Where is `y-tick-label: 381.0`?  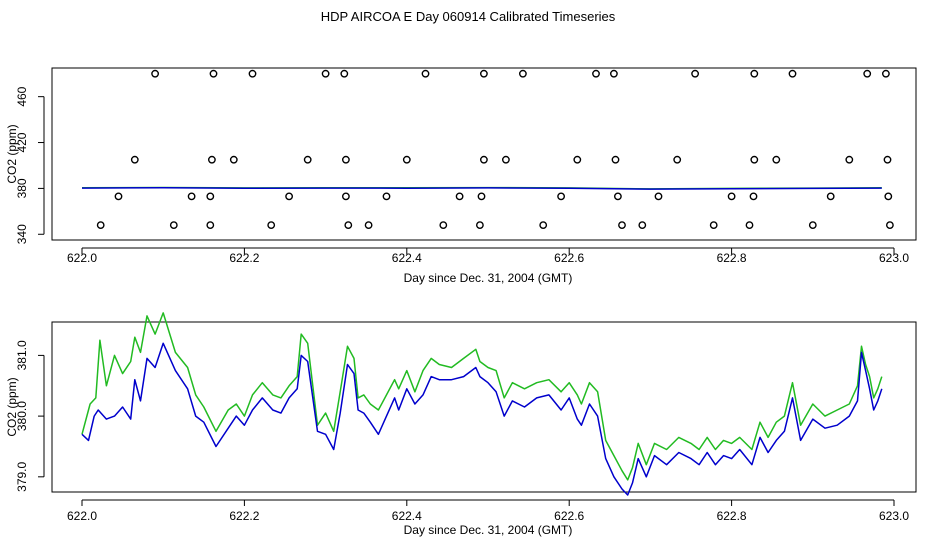 y-tick-label: 381.0 is located at coordinates (22, 355).